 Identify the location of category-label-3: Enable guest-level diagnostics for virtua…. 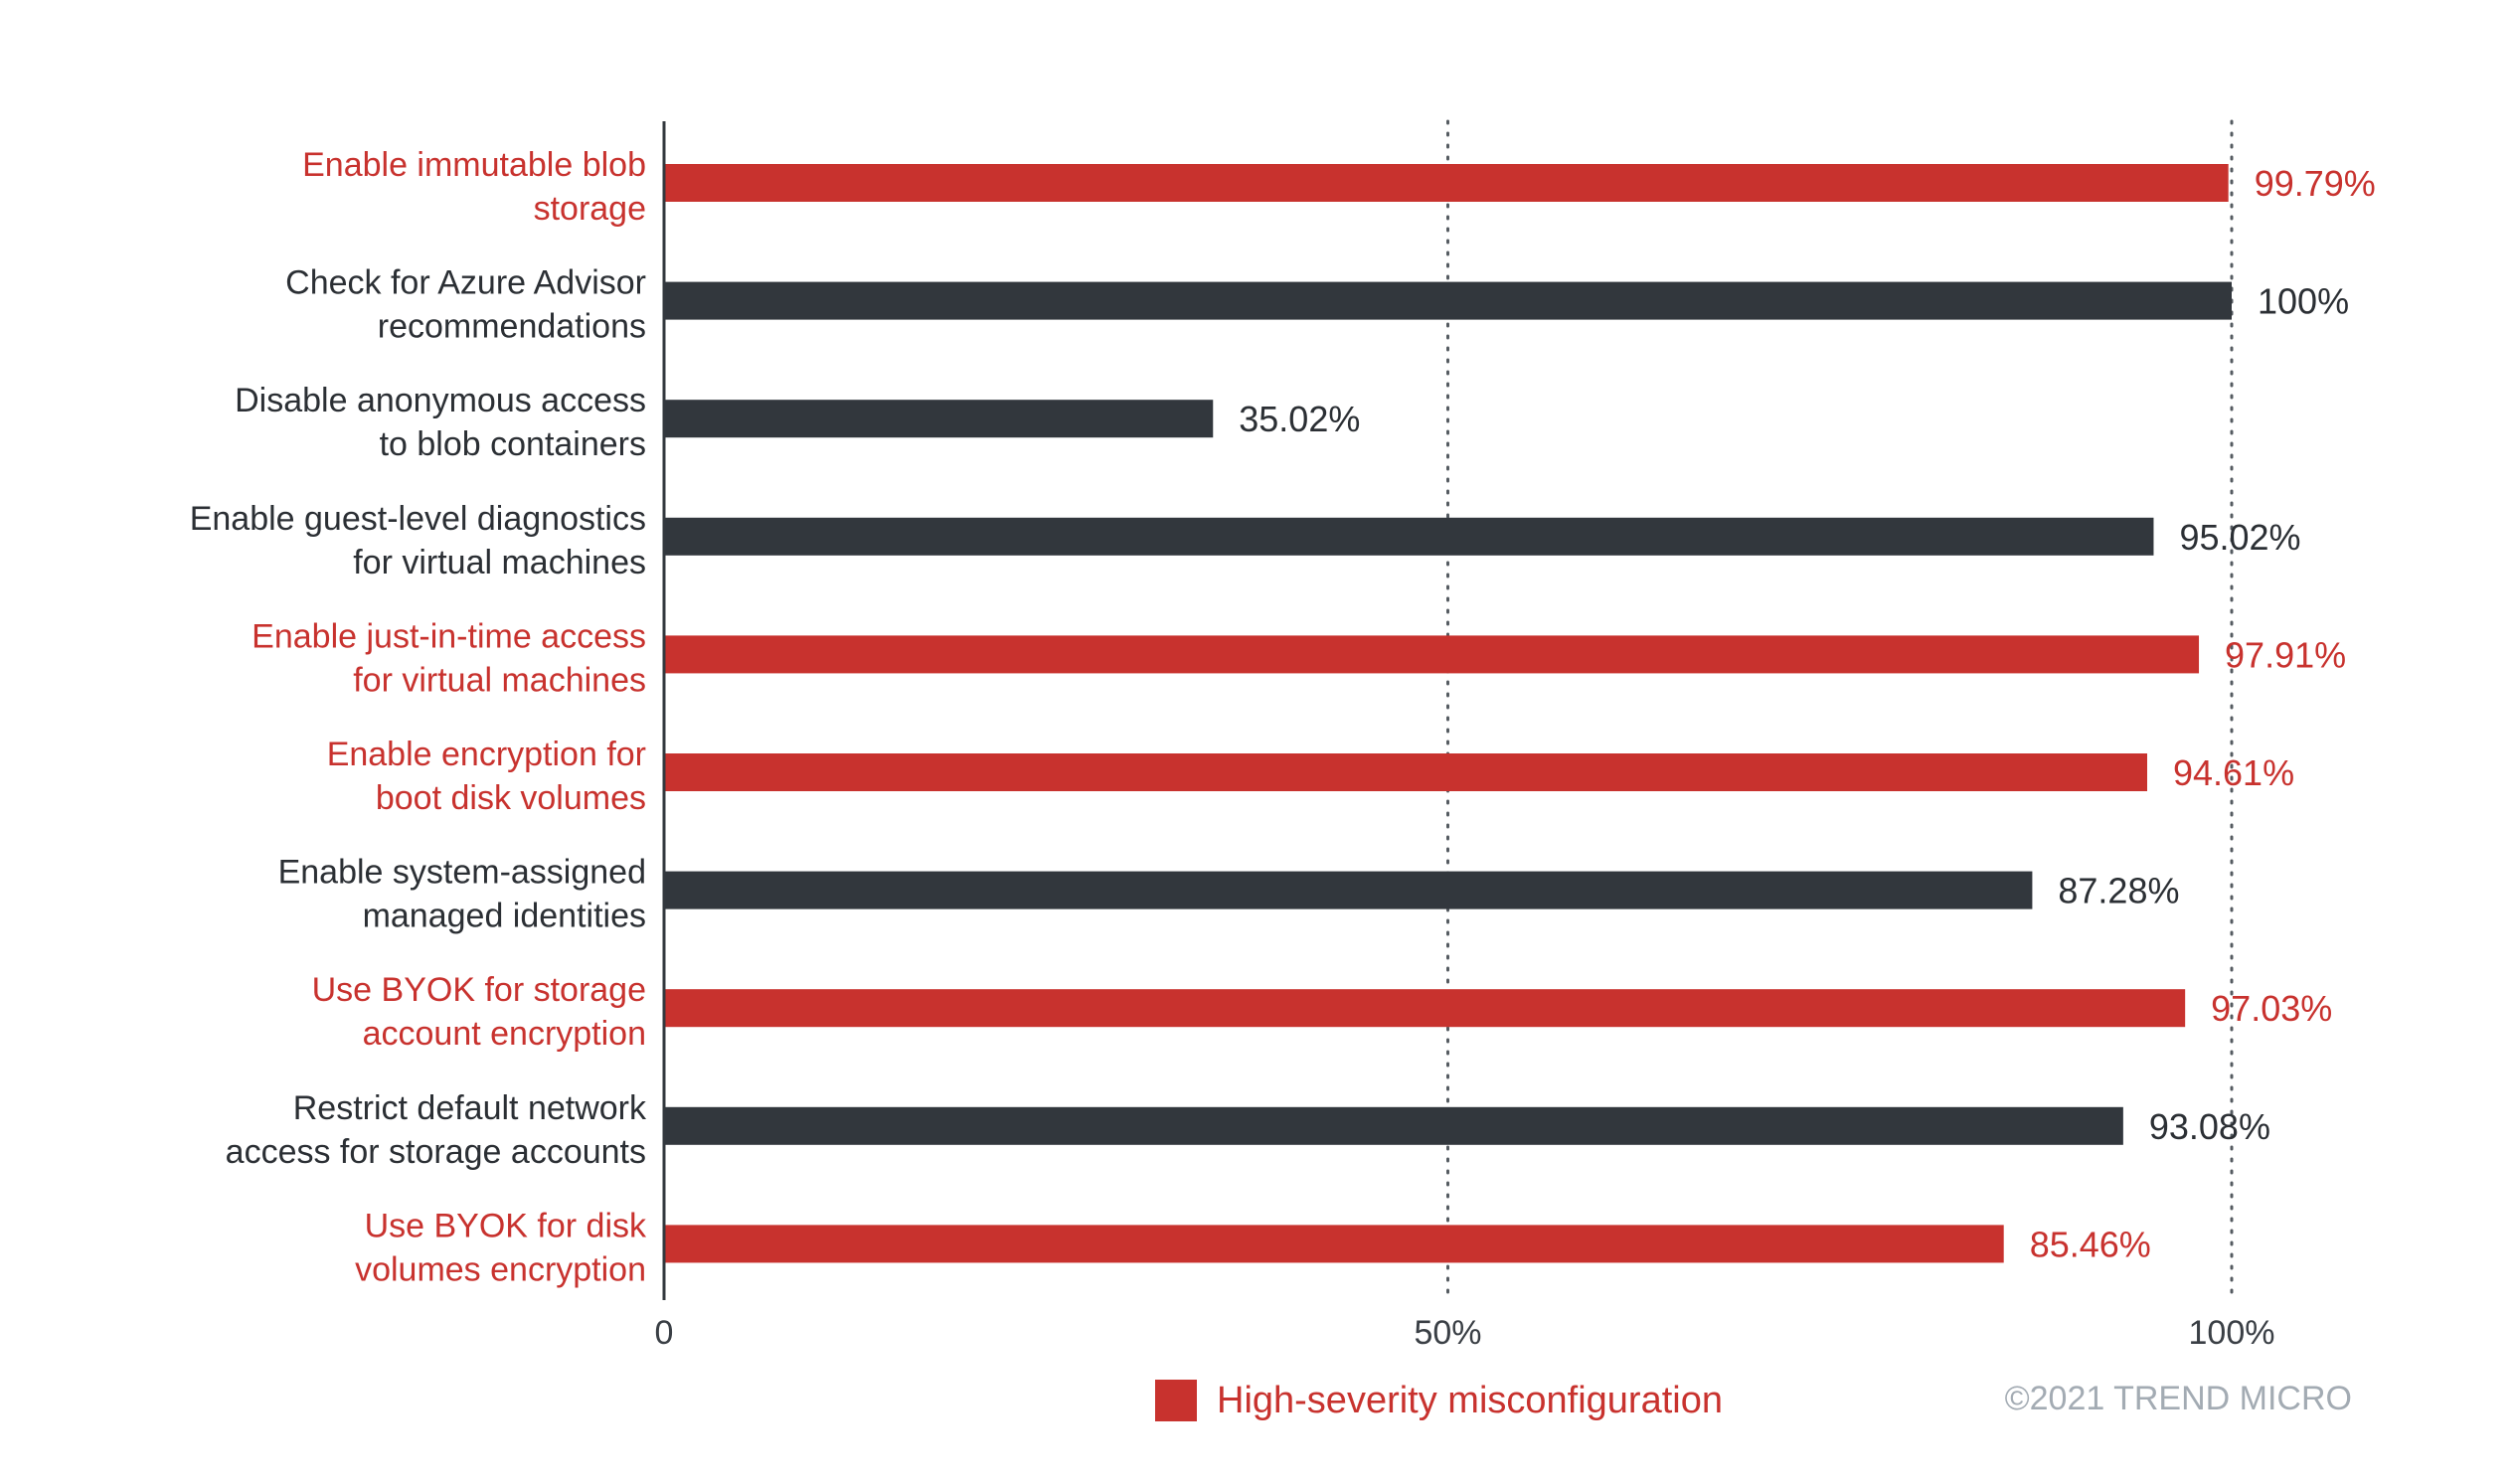
(418, 540).